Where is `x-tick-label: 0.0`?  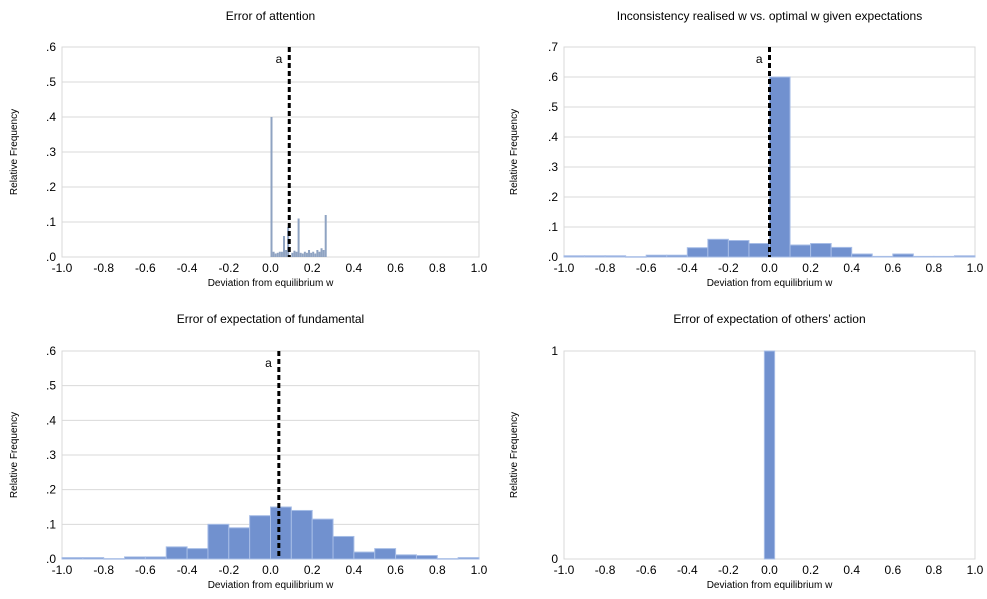
x-tick-label: 0.0 is located at coordinates (270, 570).